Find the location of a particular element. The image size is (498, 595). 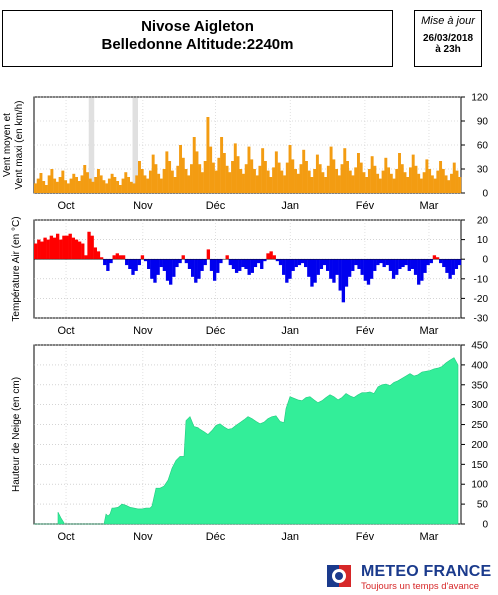

month-label-temp: Mar is located at coordinates (428, 331).